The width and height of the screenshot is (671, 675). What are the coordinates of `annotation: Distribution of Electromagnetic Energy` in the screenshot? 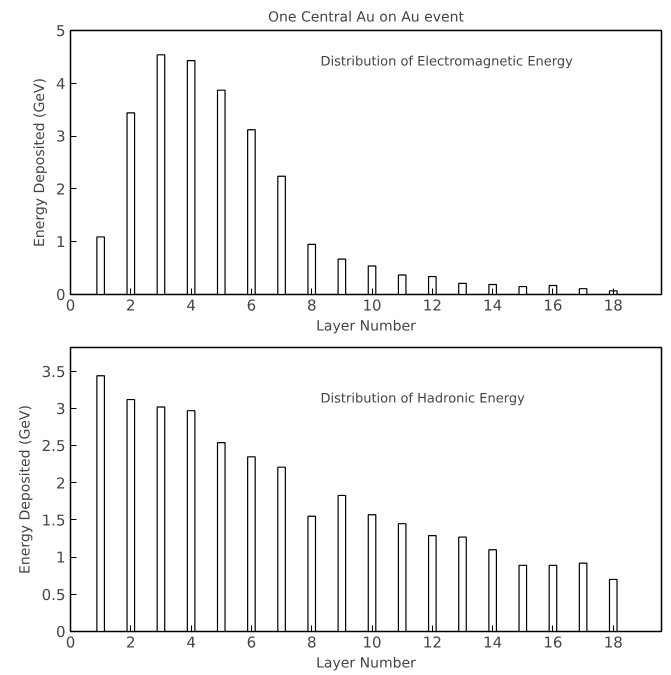 It's located at (447, 62).